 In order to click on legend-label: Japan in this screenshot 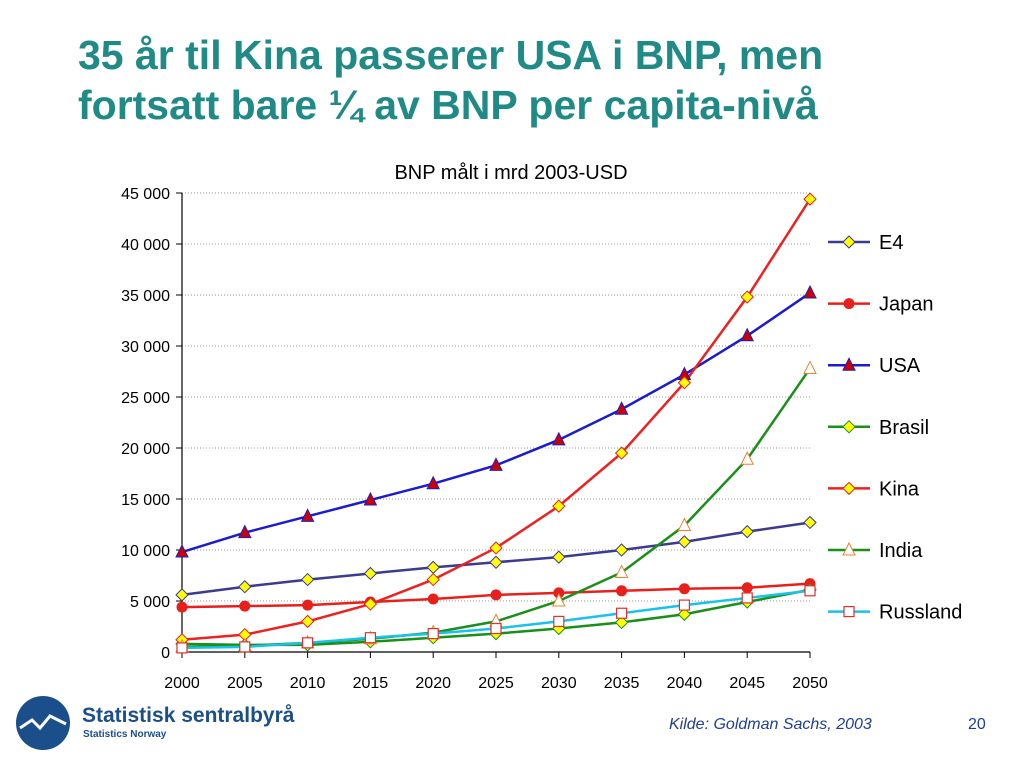, I will do `click(906, 305)`.